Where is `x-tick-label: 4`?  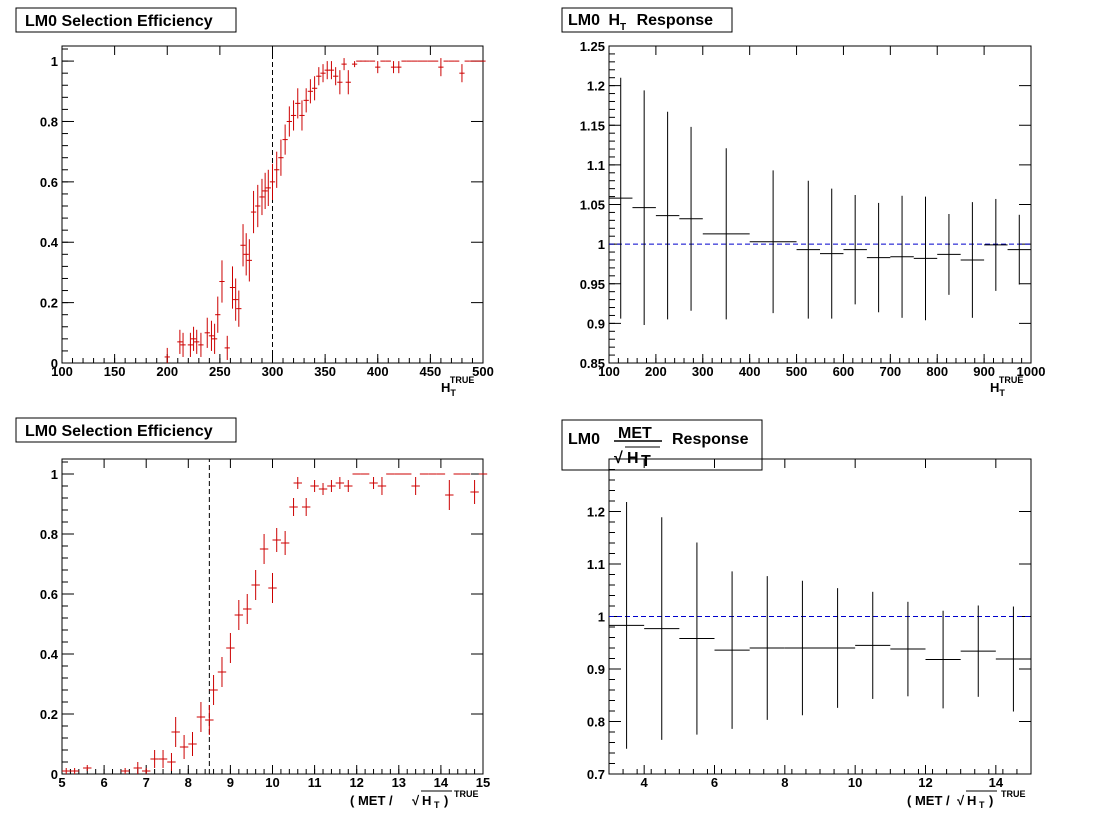
x-tick-label: 4 is located at coordinates (645, 782).